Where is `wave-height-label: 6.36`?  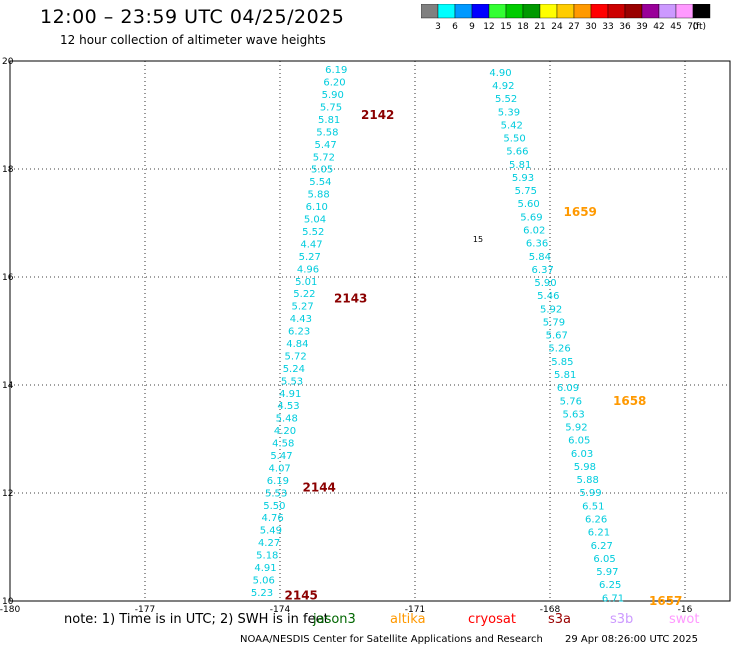 wave-height-label: 6.36 is located at coordinates (537, 244).